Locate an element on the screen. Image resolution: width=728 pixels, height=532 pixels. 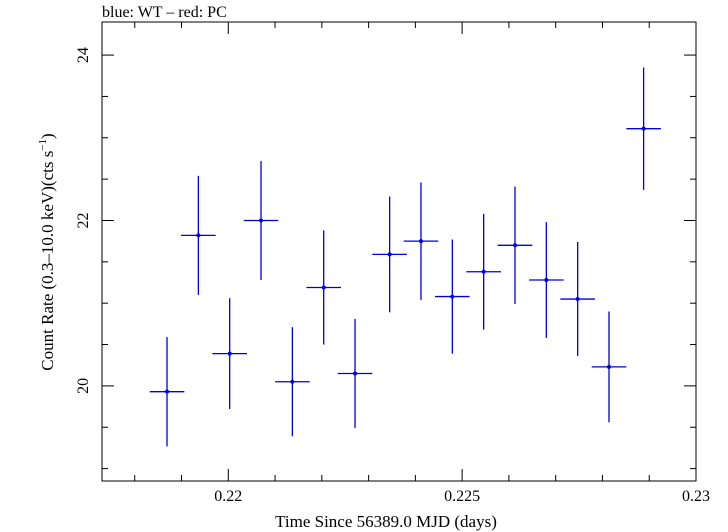
y-axis-label-superscript: −1 is located at coordinates (43, 145).